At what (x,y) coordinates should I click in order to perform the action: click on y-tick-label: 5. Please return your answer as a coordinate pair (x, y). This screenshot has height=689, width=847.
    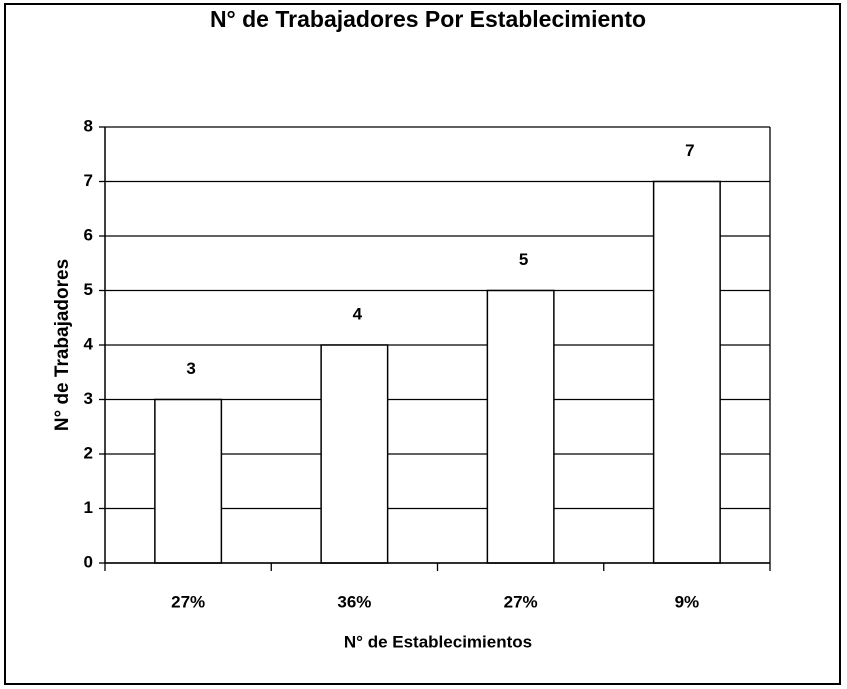
    Looking at the image, I should click on (88, 289).